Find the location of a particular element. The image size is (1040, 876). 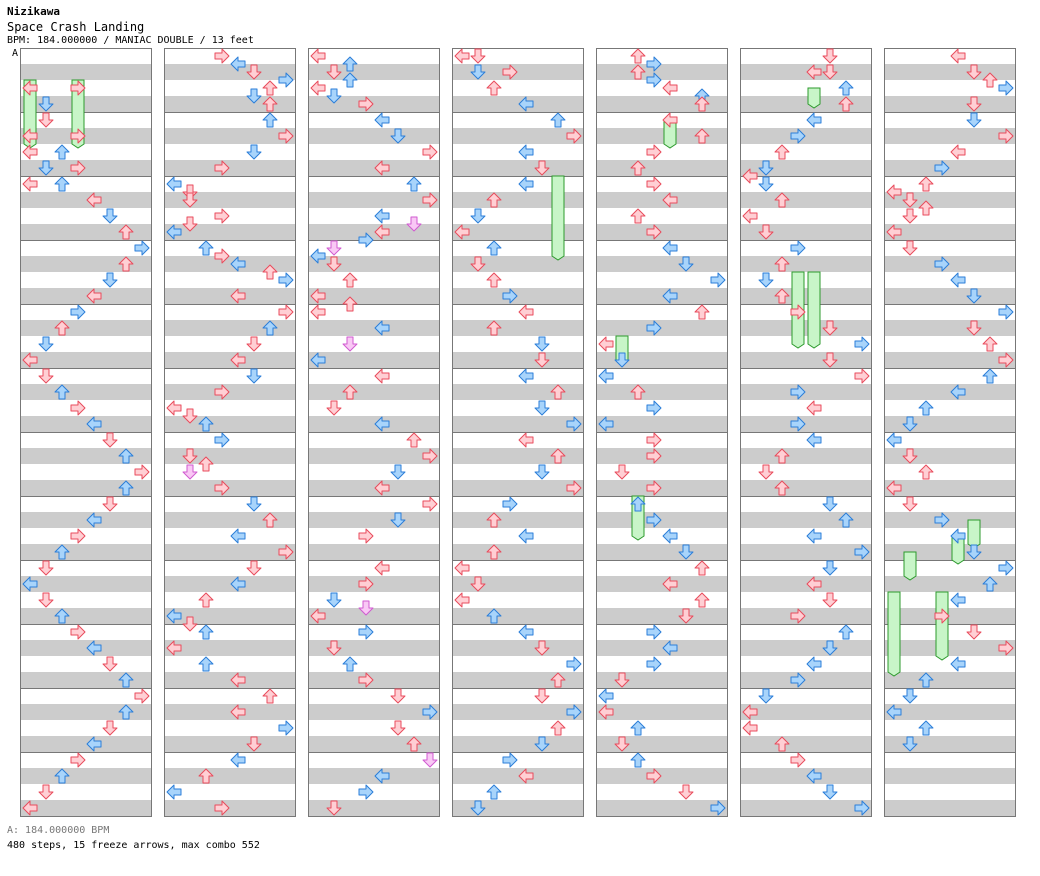

freeze-arrow is located at coordinates (974, 534).